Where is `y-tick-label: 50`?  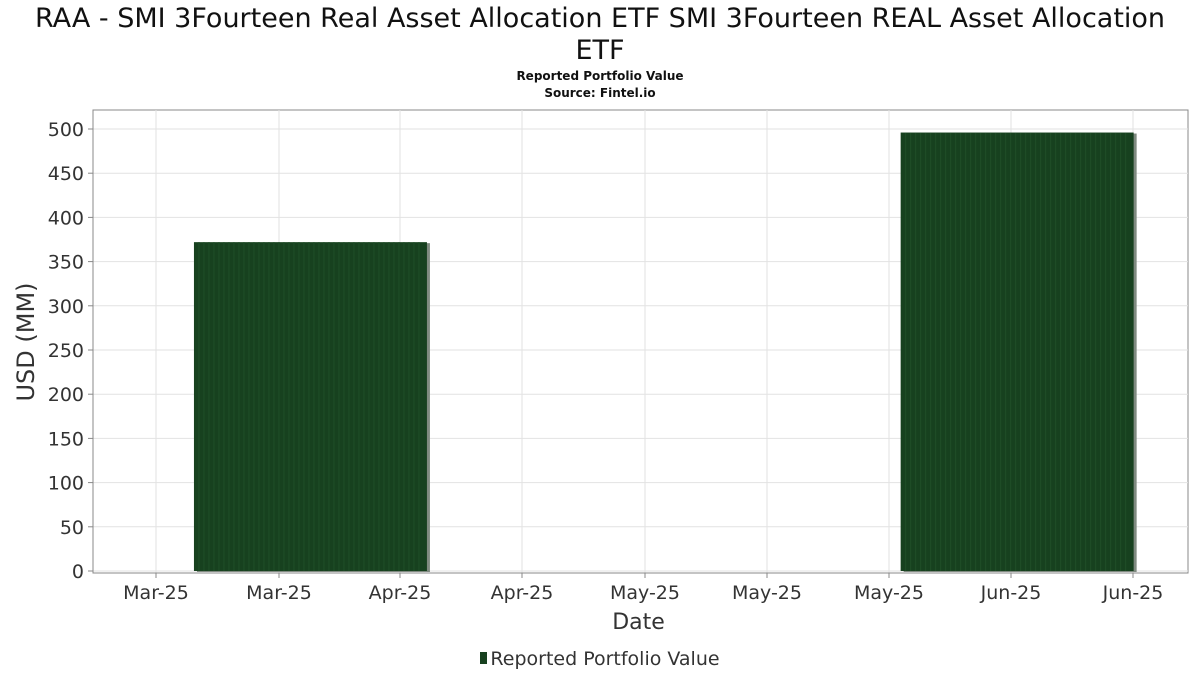
y-tick-label: 50 is located at coordinates (72, 528).